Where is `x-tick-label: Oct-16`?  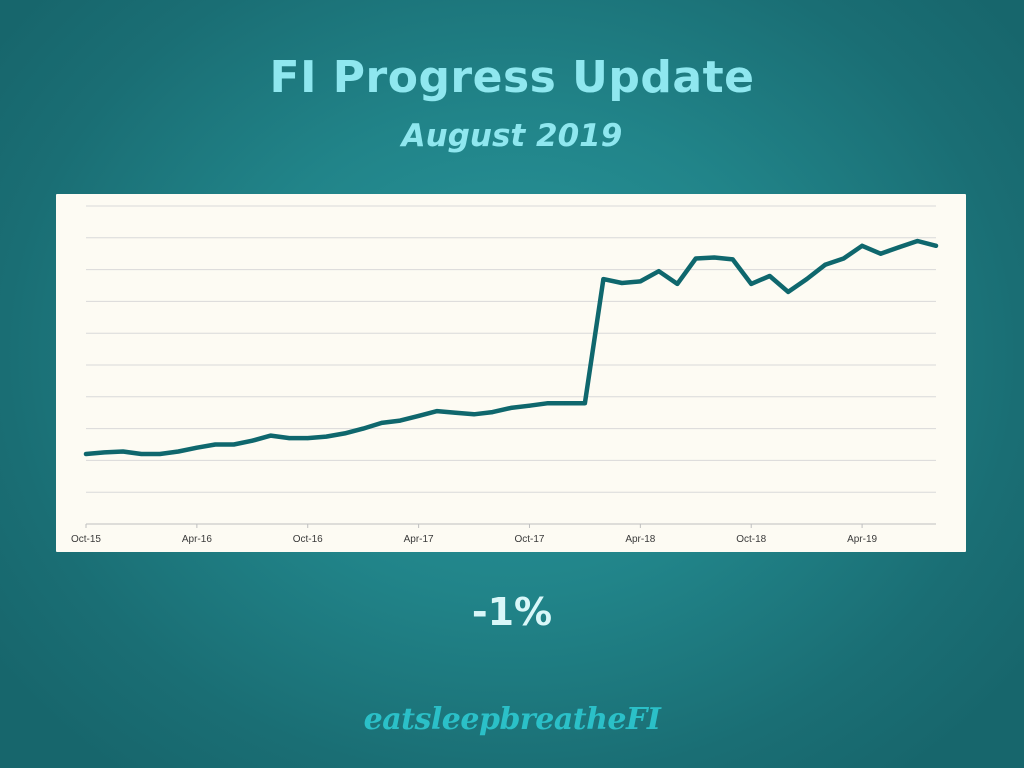 x-tick-label: Oct-16 is located at coordinates (308, 539).